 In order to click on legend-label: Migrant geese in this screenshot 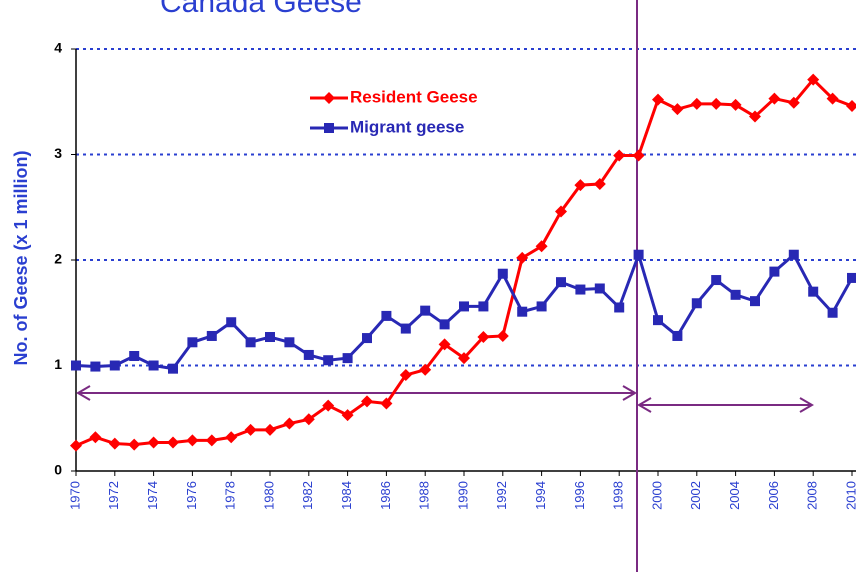, I will do `click(407, 126)`.